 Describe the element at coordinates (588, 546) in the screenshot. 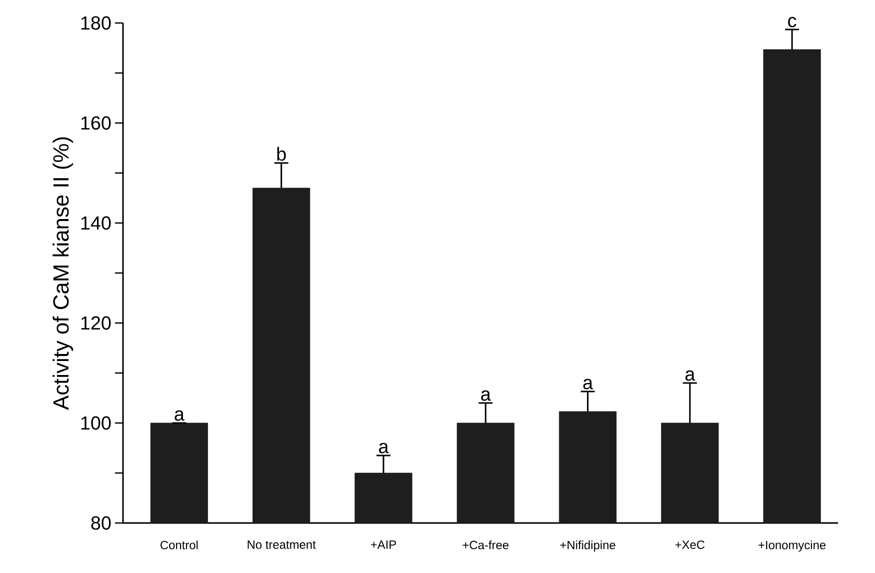

I see `x-tick-label: +Nifidipine` at that location.